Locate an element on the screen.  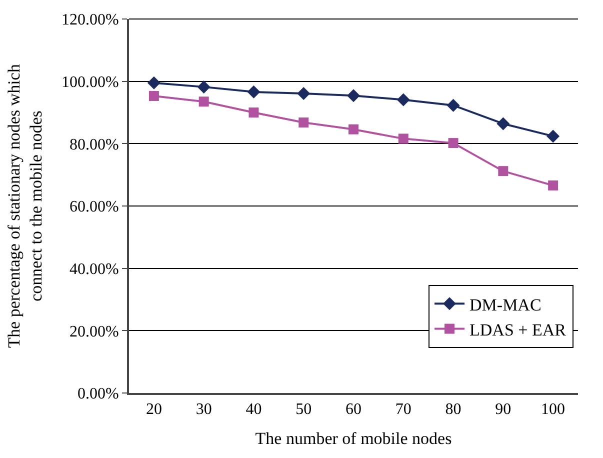
x-tick-label: 50 is located at coordinates (304, 409).